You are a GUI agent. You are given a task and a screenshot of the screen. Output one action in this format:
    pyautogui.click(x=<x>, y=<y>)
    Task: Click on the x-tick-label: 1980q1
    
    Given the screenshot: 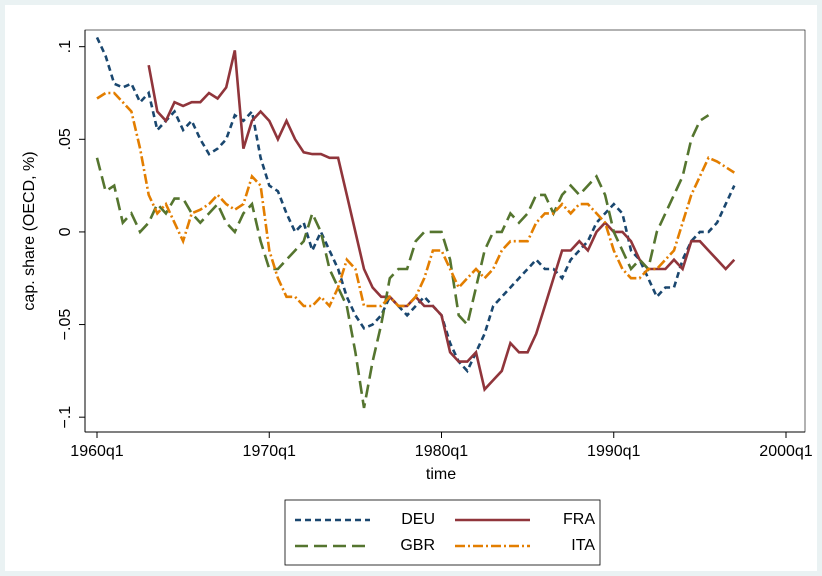 What is the action you would take?
    pyautogui.click(x=441, y=451)
    